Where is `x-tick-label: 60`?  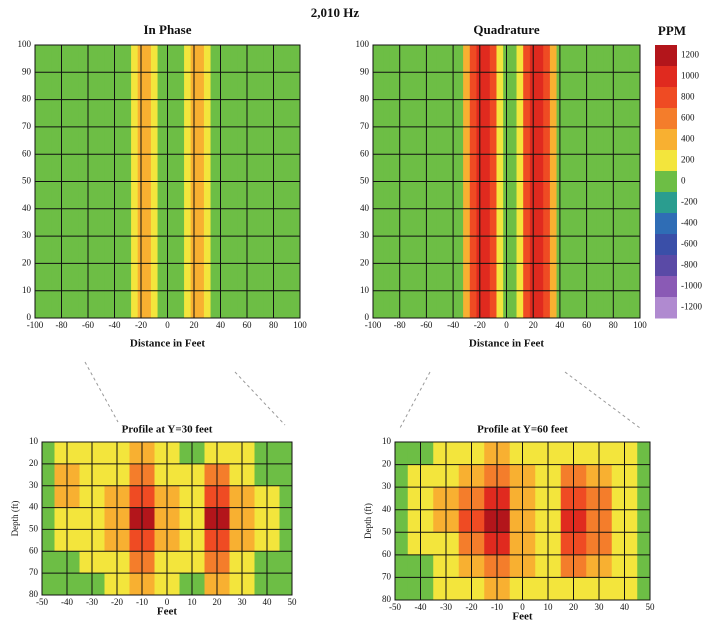
x-tick-label: 60 is located at coordinates (587, 325).